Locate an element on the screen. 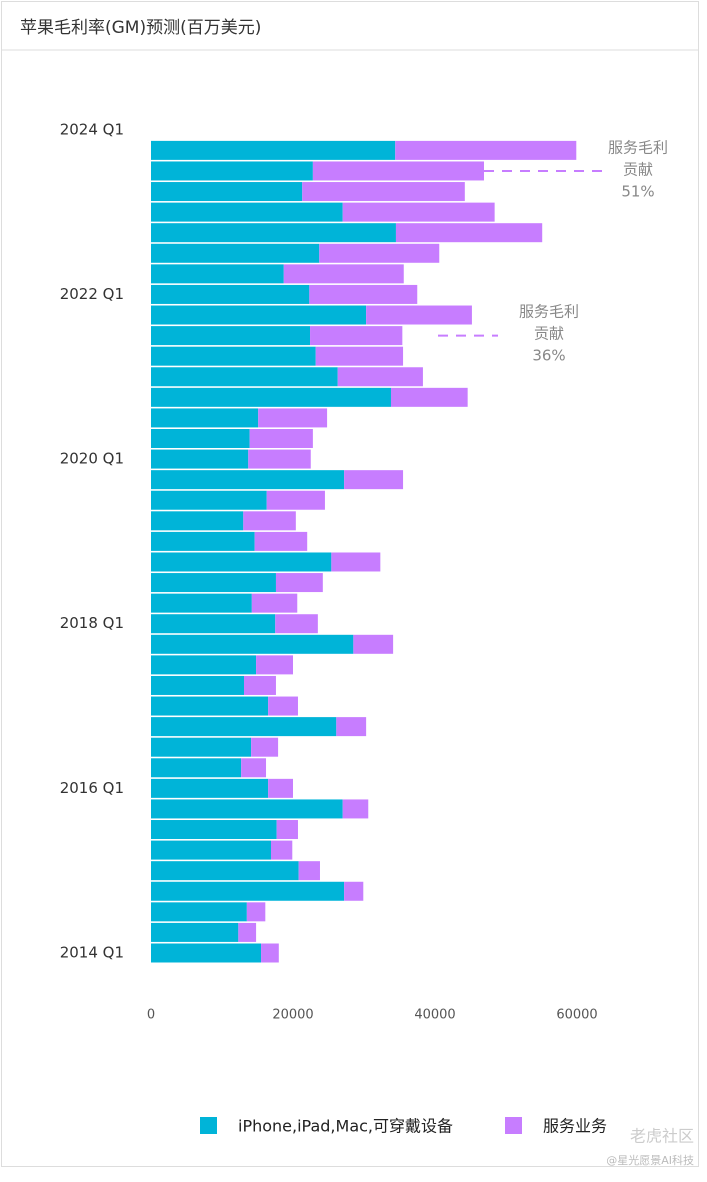 The width and height of the screenshot is (707, 1182). legend-label: iPhone,iPad,Mac,可穿戴设备 is located at coordinates (345, 1126).